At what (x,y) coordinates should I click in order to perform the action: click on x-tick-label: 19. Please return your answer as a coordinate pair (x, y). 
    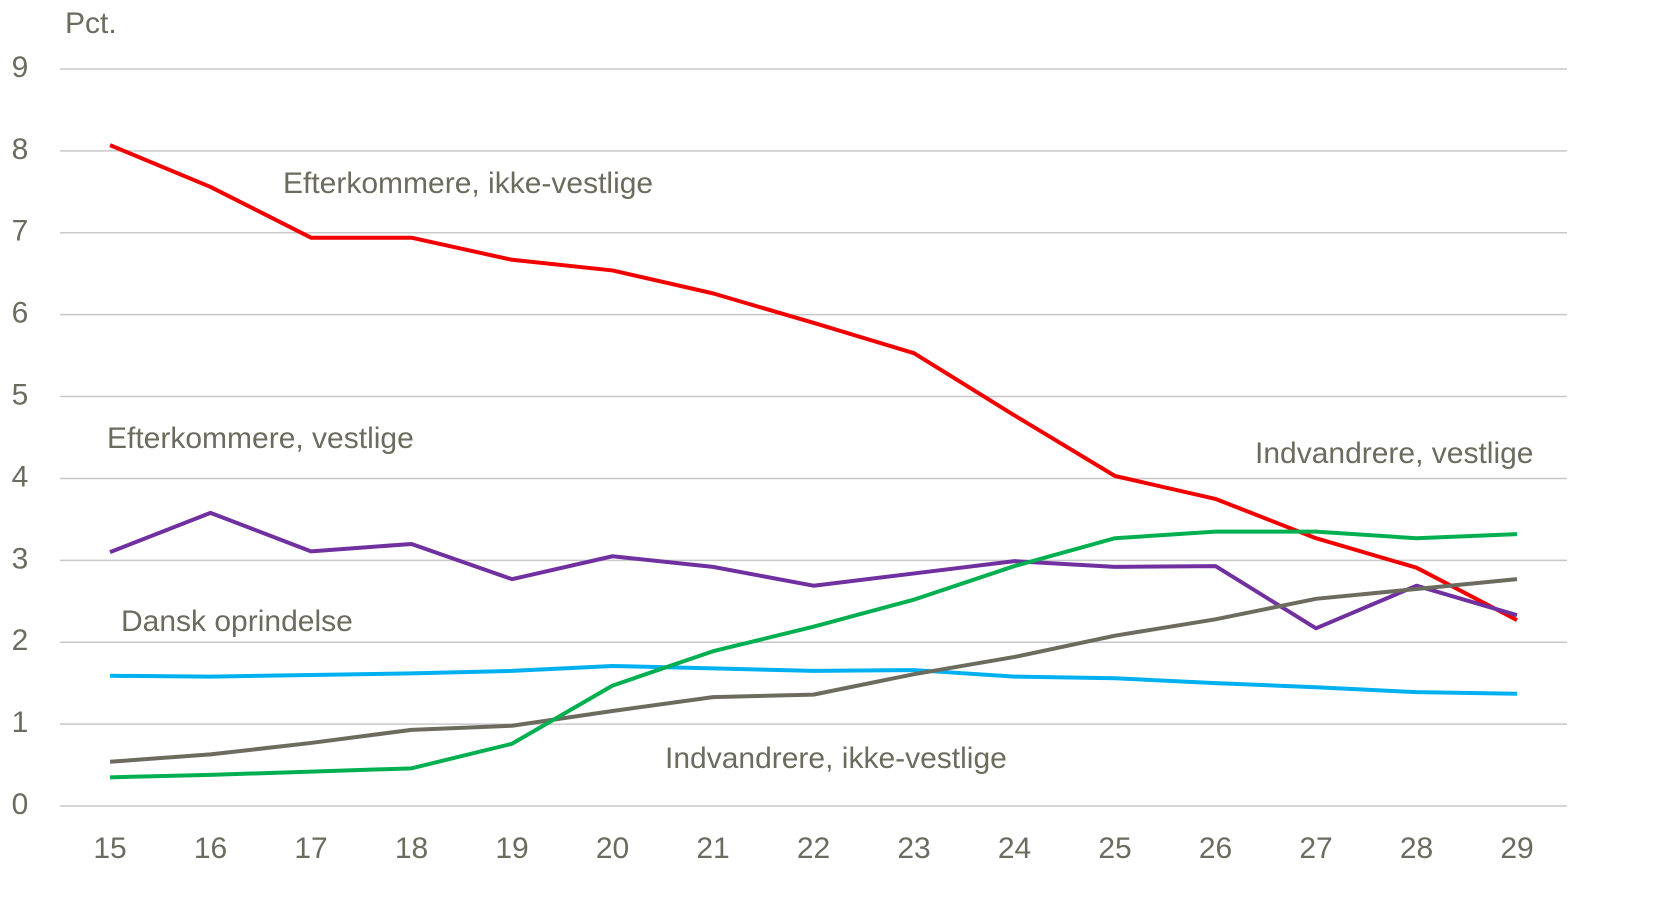
    Looking at the image, I should click on (511, 848).